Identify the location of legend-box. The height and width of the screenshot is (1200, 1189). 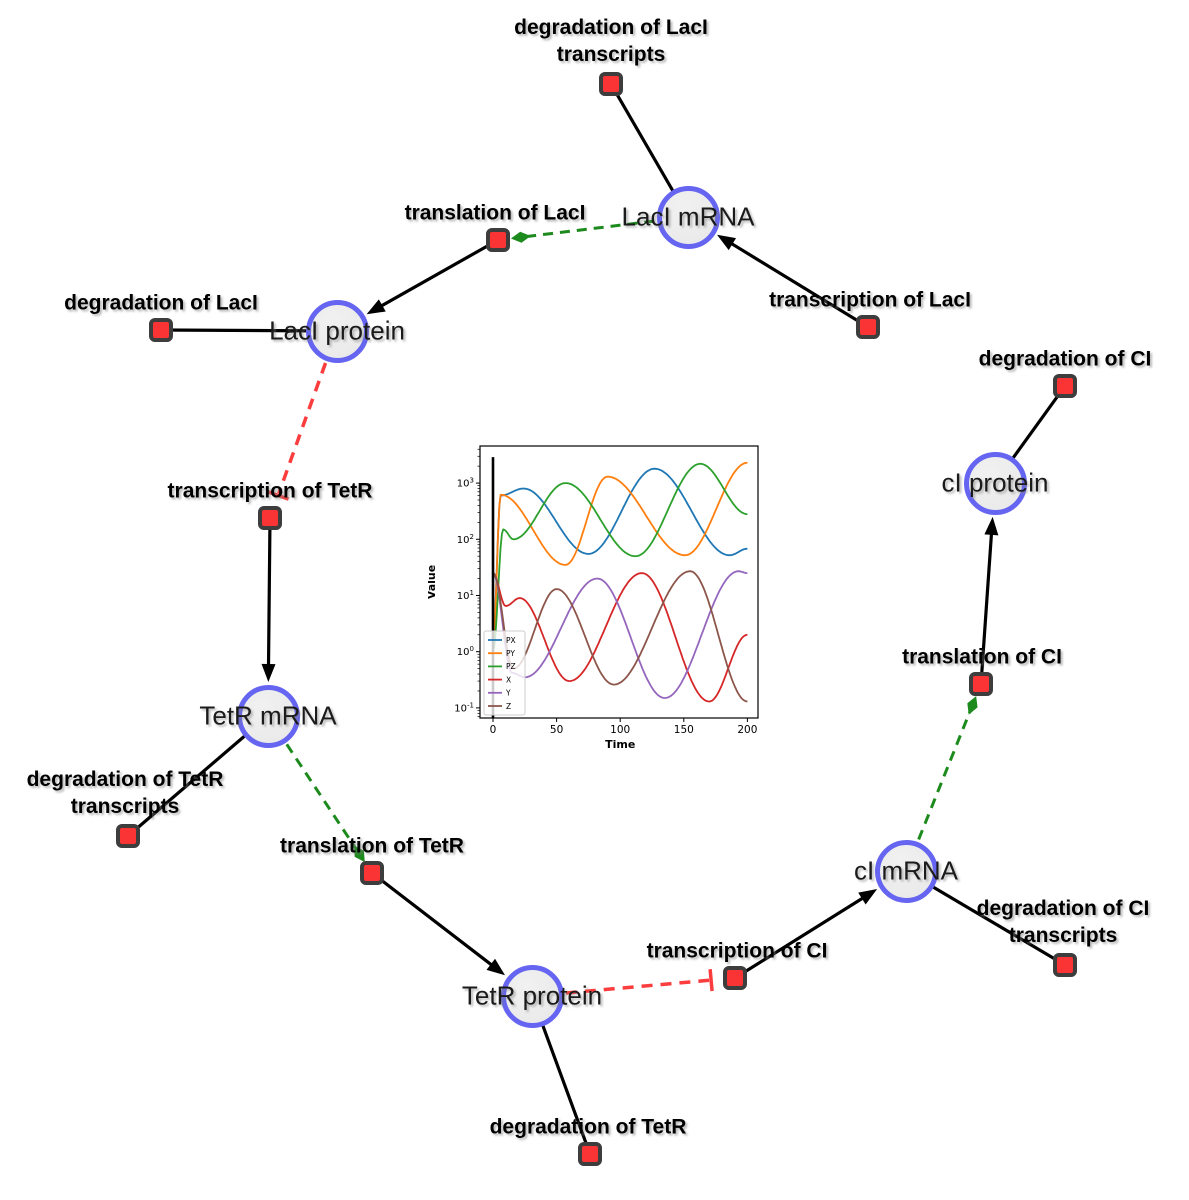
(504, 673).